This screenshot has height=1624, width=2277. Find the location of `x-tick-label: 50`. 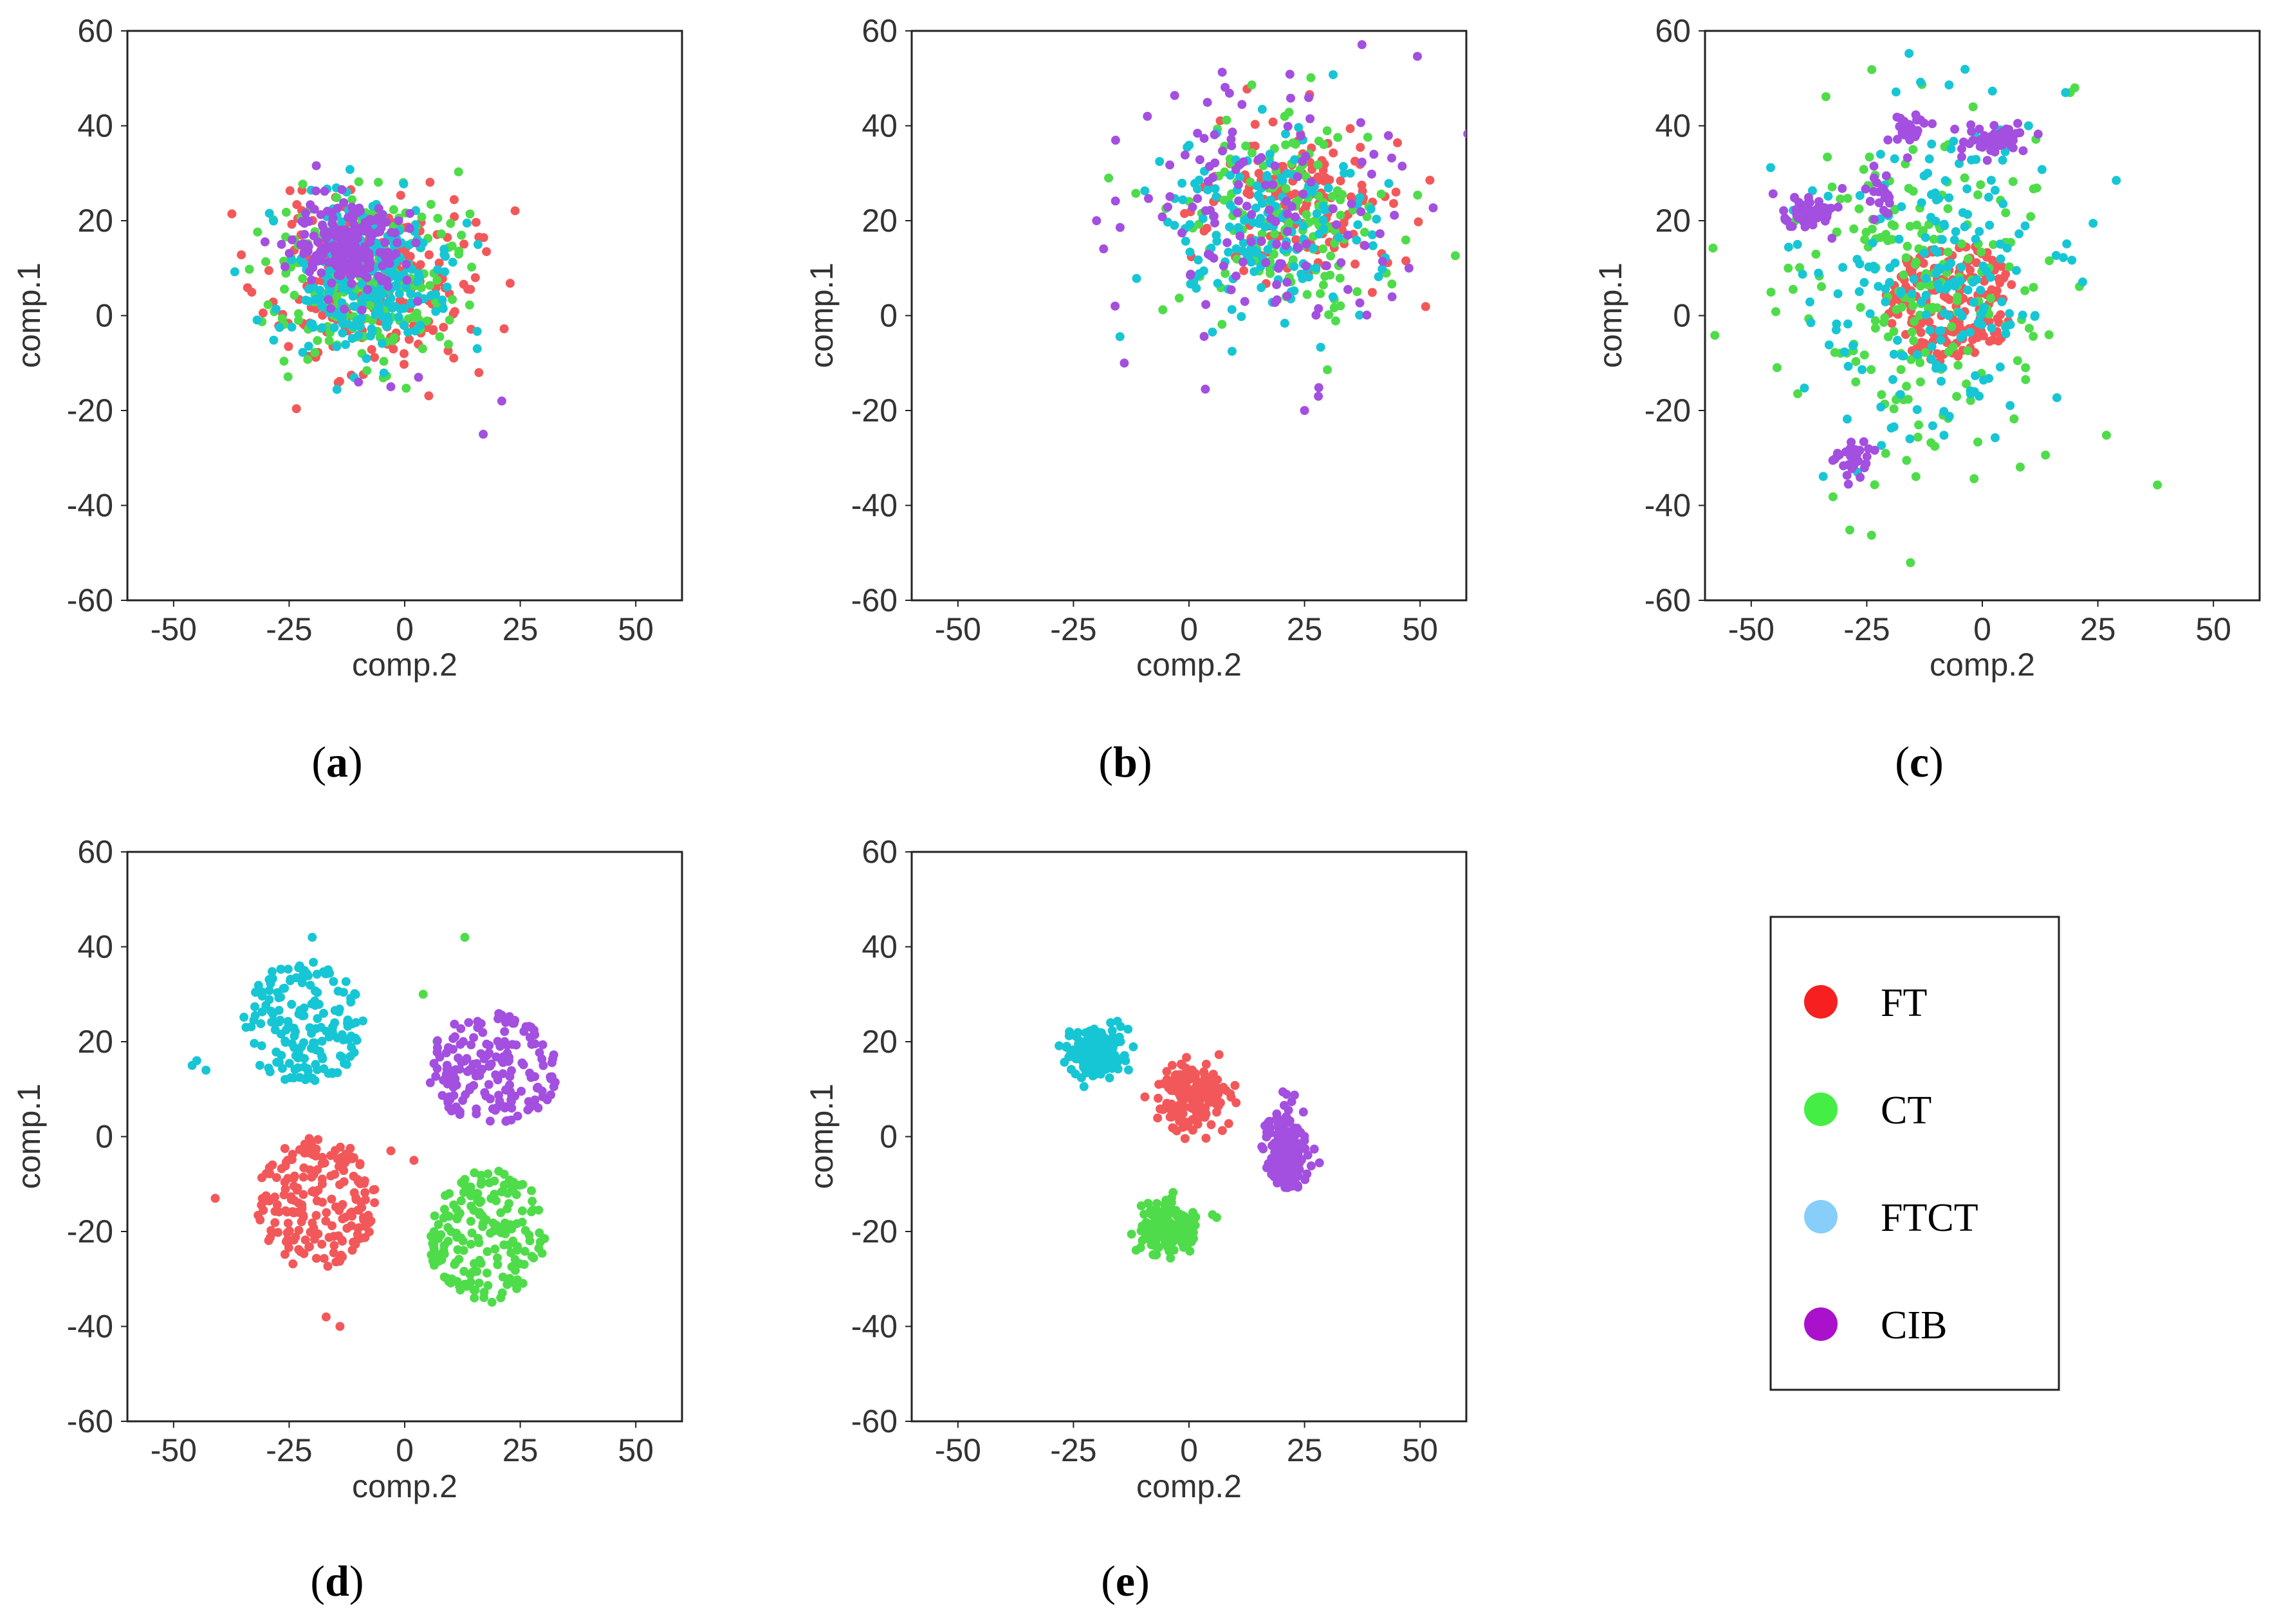

x-tick-label: 50 is located at coordinates (636, 629).